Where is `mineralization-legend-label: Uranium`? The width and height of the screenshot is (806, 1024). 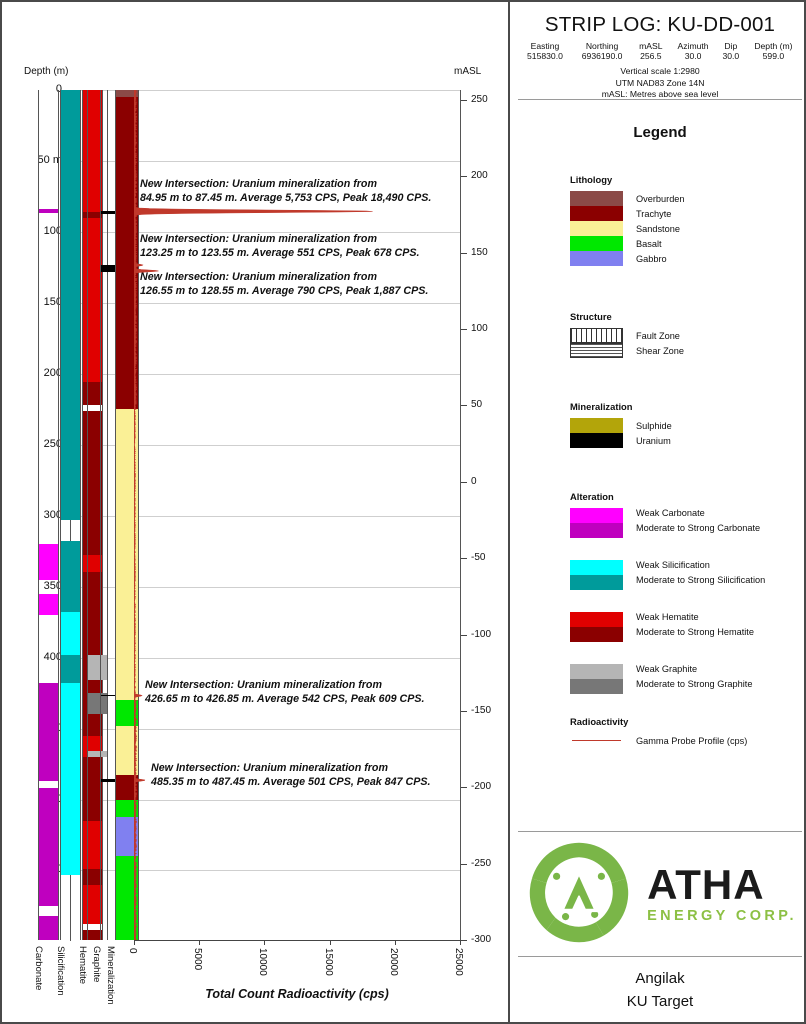
mineralization-legend-label: Uranium is located at coordinates (653, 440).